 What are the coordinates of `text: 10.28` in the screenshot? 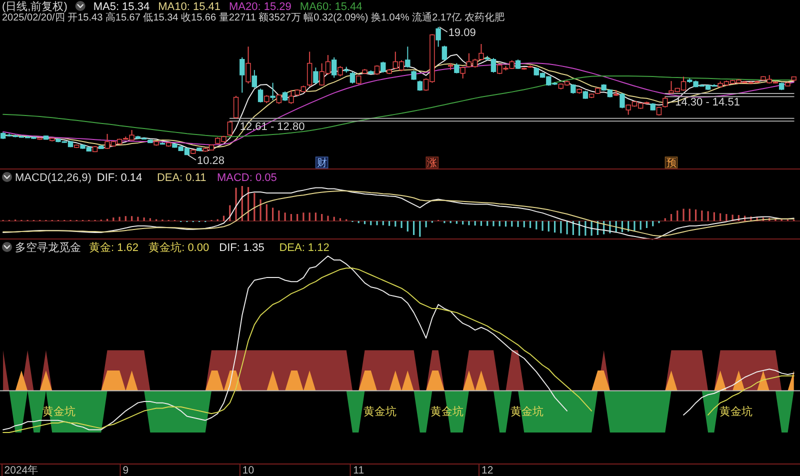 It's located at (210, 161).